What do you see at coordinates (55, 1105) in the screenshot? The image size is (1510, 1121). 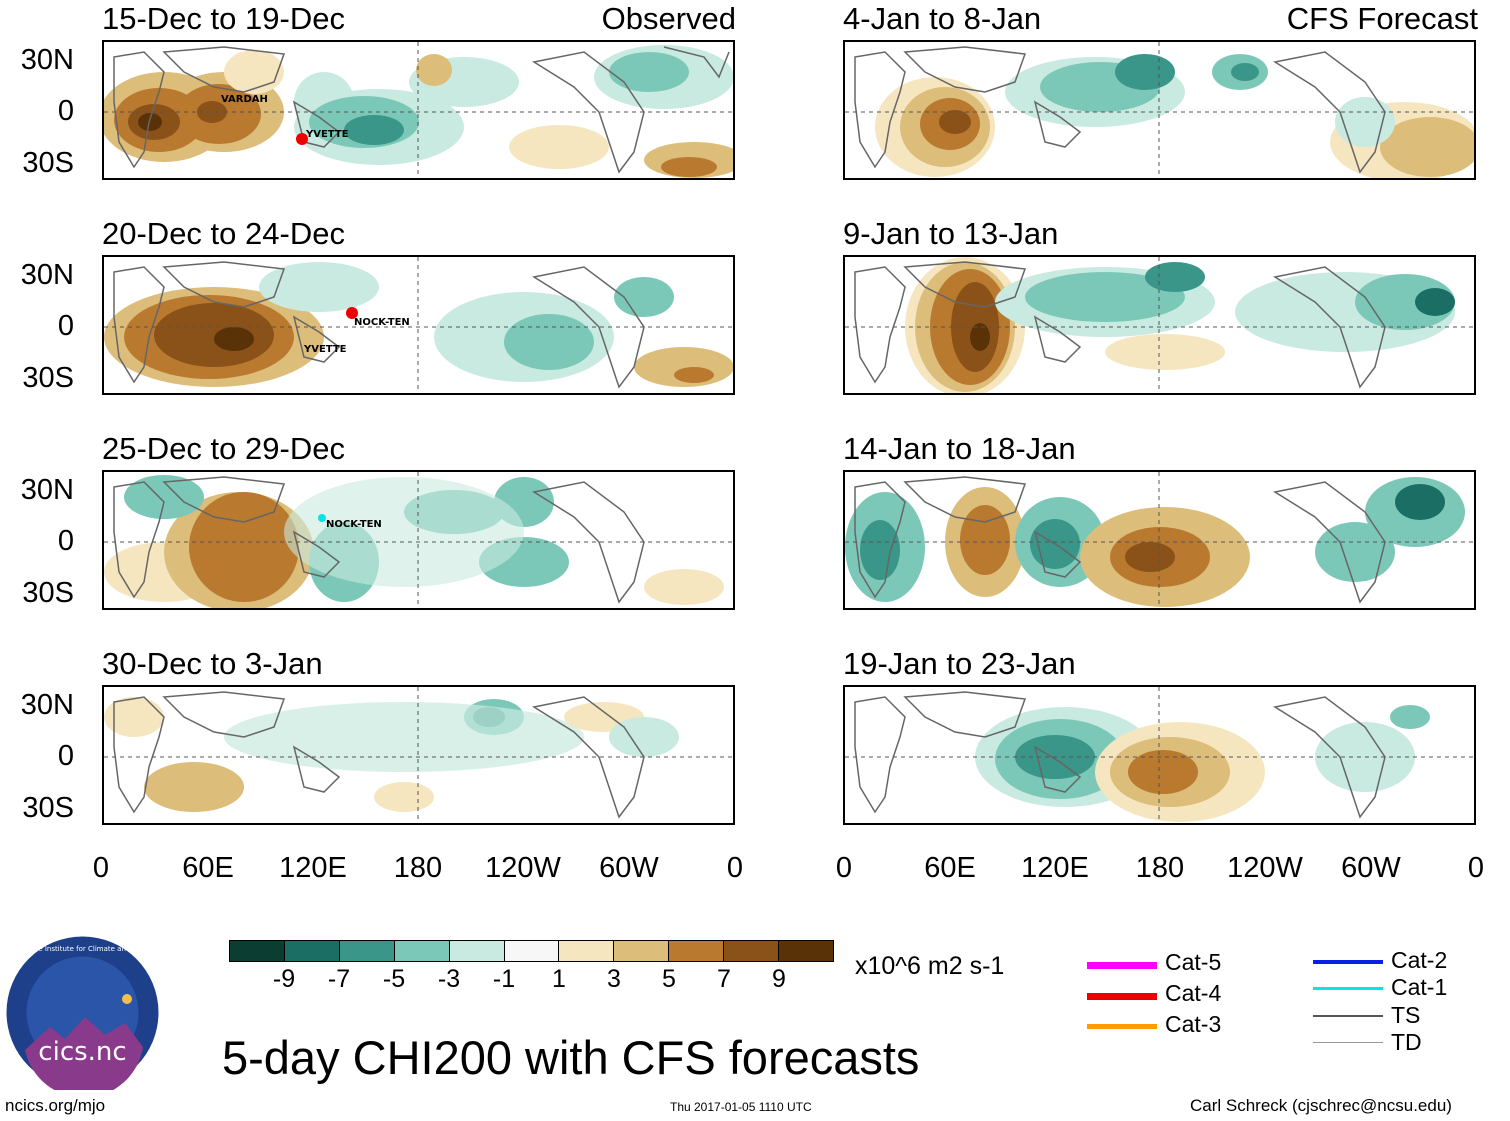 I see `footer-url: ncics.org/mjo` at bounding box center [55, 1105].